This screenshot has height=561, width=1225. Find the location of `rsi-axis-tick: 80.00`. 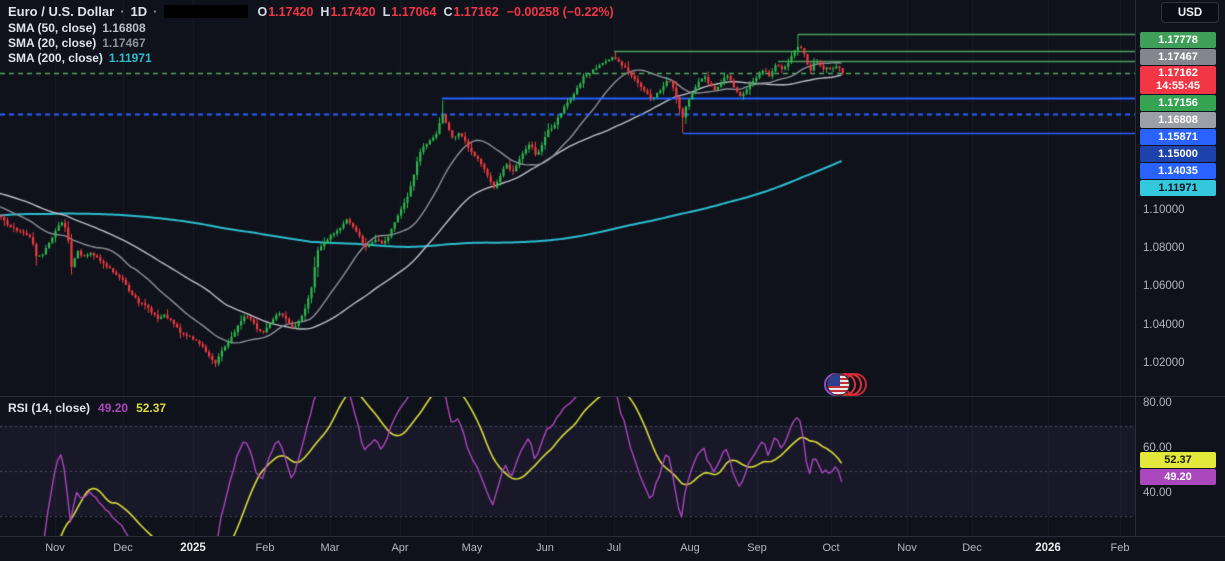

rsi-axis-tick: 80.00 is located at coordinates (1157, 403).